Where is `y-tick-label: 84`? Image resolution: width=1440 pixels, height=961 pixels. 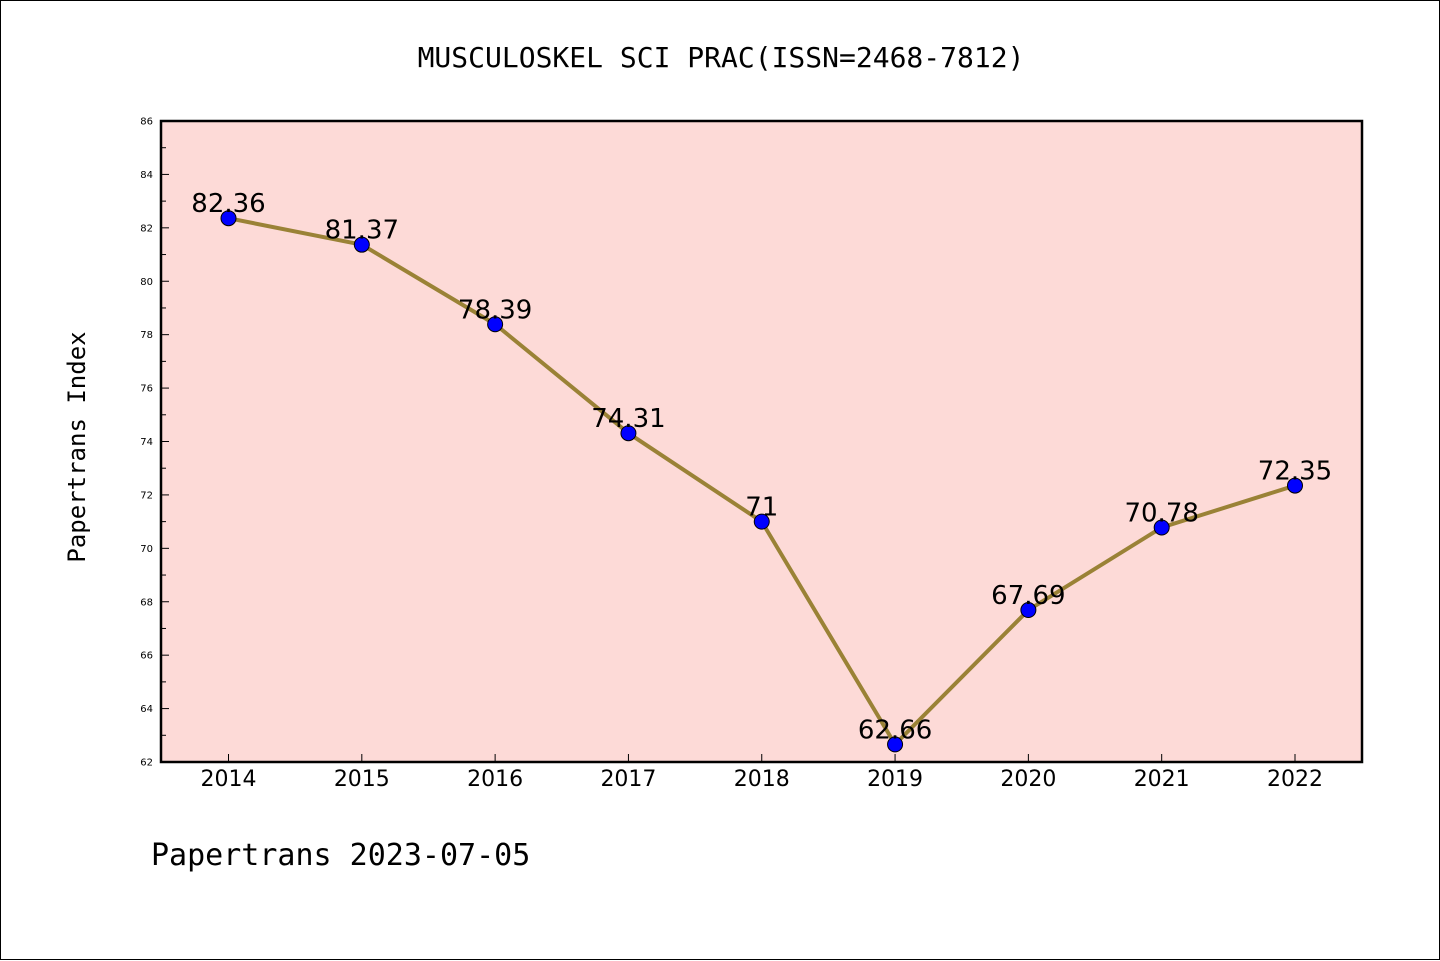
y-tick-label: 84 is located at coordinates (146, 175).